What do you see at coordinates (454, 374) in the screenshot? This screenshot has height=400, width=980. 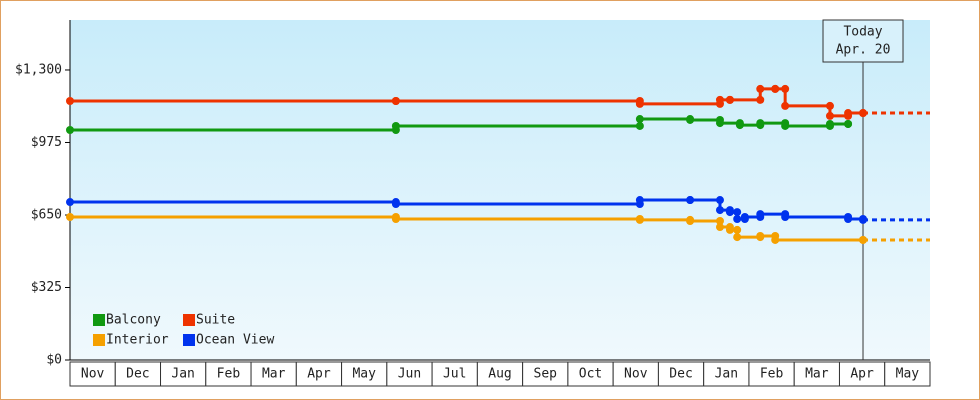 I see `x-tick-label: Jul` at bounding box center [454, 374].